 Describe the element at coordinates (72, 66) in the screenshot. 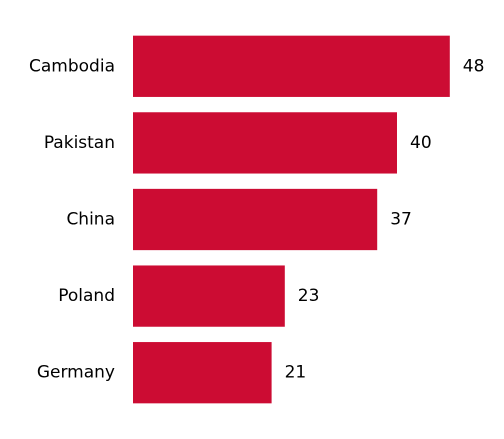

I see `y-tick-label: Cambodia` at that location.